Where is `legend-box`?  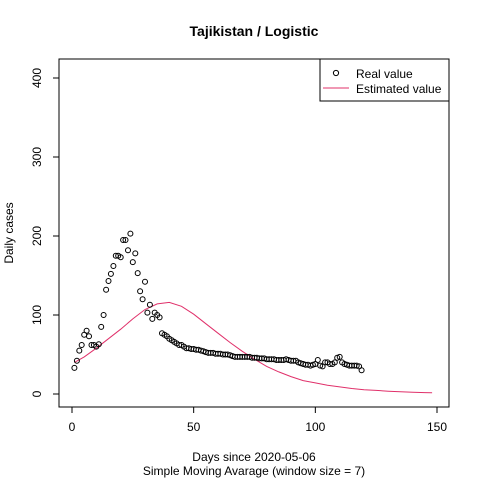 legend-box is located at coordinates (384, 80).